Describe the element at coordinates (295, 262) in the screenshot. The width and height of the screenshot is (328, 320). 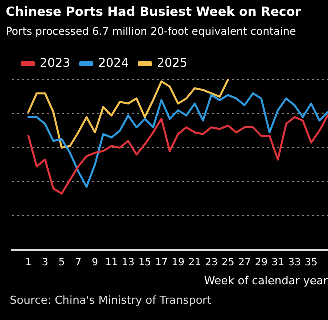
I see `x-tick-label: 33` at that location.